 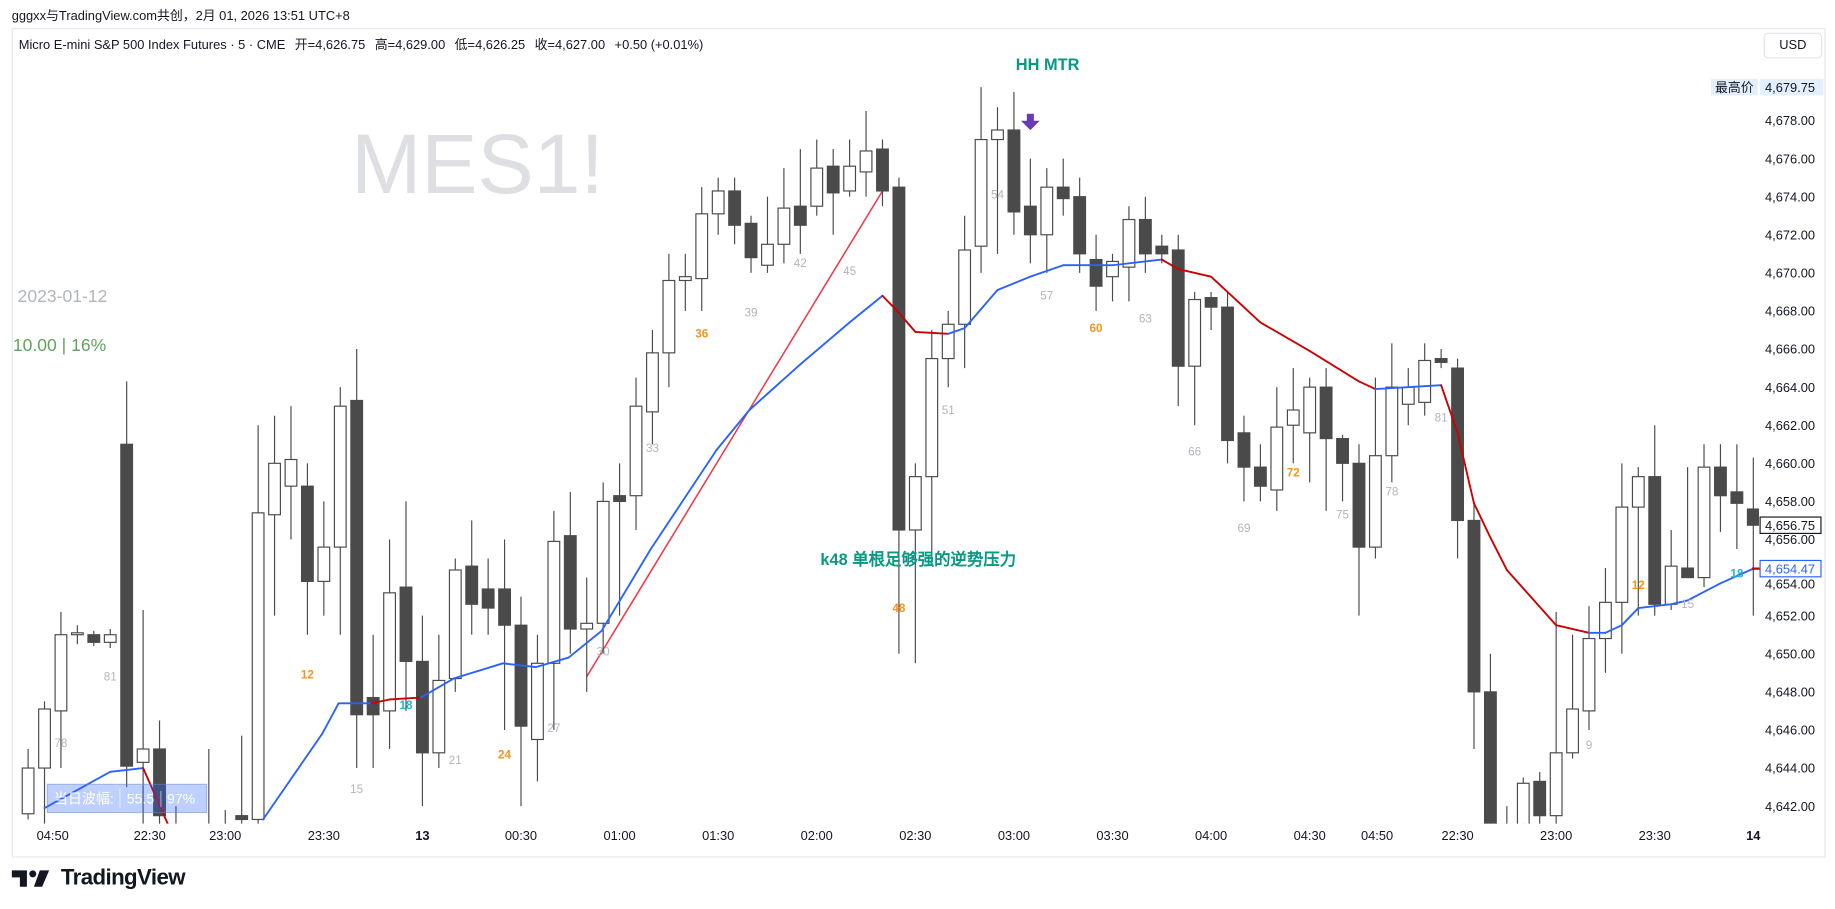 What do you see at coordinates (1391, 492) in the screenshot?
I see `bar-count-label: 78` at bounding box center [1391, 492].